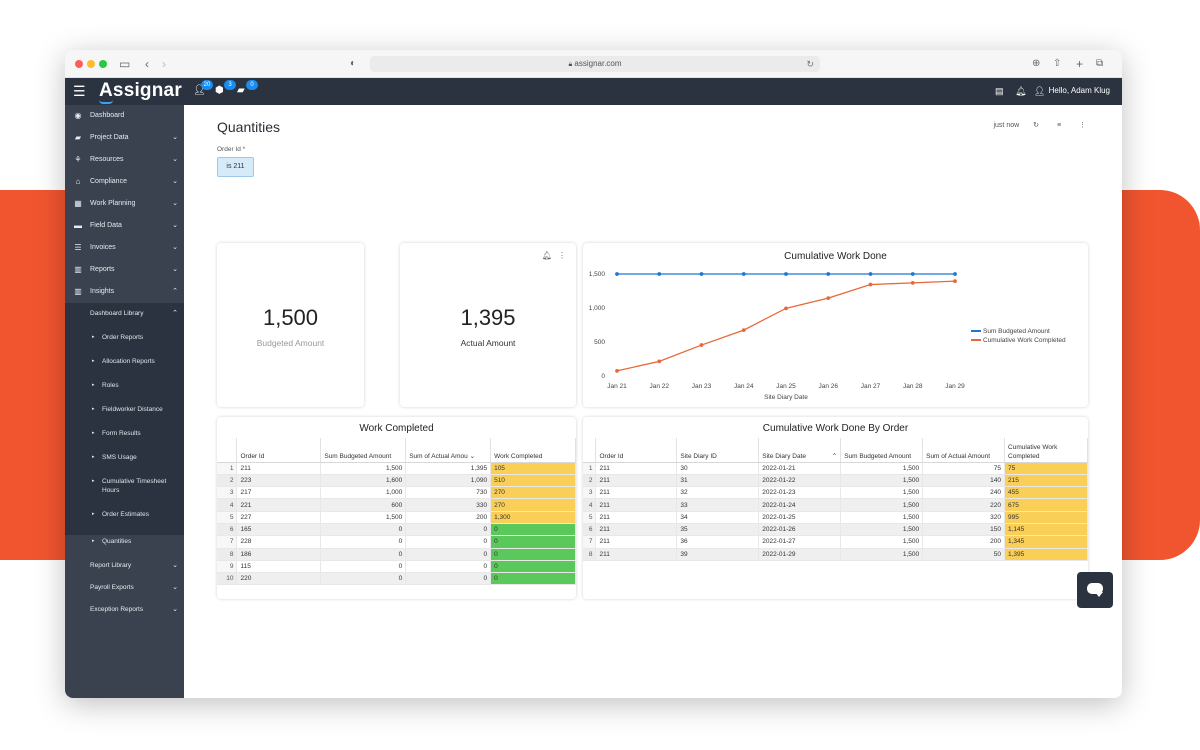 The height and width of the screenshot is (750, 1200). I want to click on sidebar-item-project-data: ▰ Project Data ⌄, so click(124, 138).